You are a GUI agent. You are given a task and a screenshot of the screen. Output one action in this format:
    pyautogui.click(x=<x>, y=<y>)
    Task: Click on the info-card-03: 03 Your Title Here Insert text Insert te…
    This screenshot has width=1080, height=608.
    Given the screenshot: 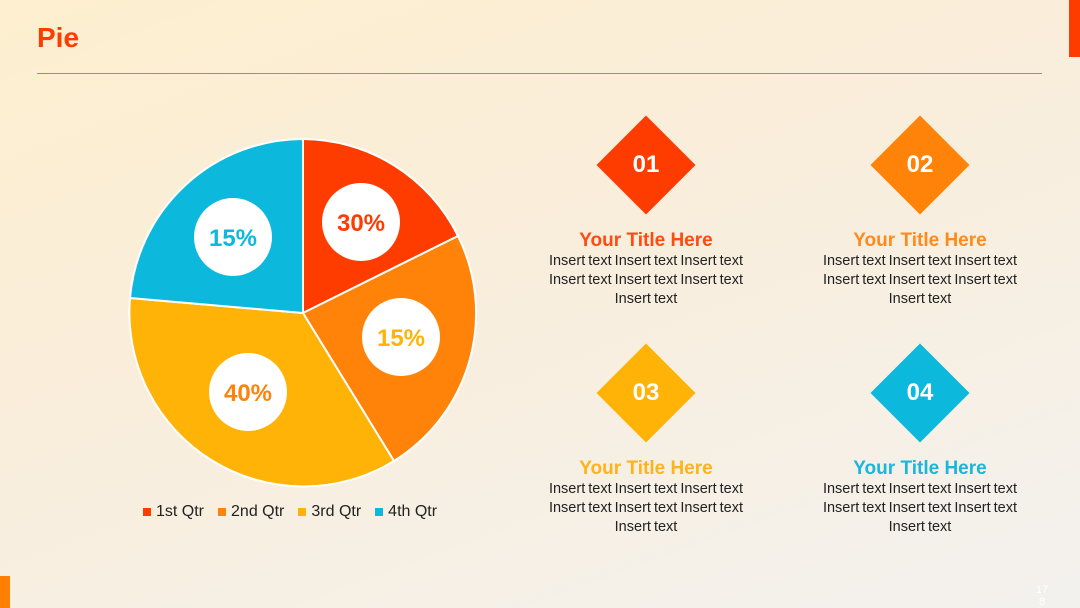 What is the action you would take?
    pyautogui.click(x=646, y=440)
    